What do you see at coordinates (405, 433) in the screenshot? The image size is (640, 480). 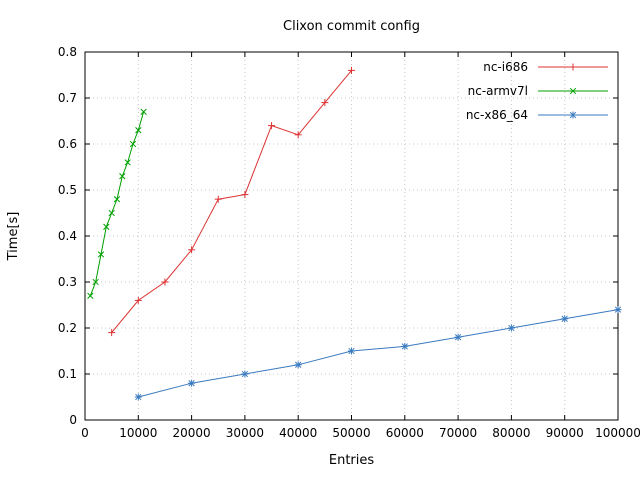 I see `x-tick-label: 60000` at bounding box center [405, 433].